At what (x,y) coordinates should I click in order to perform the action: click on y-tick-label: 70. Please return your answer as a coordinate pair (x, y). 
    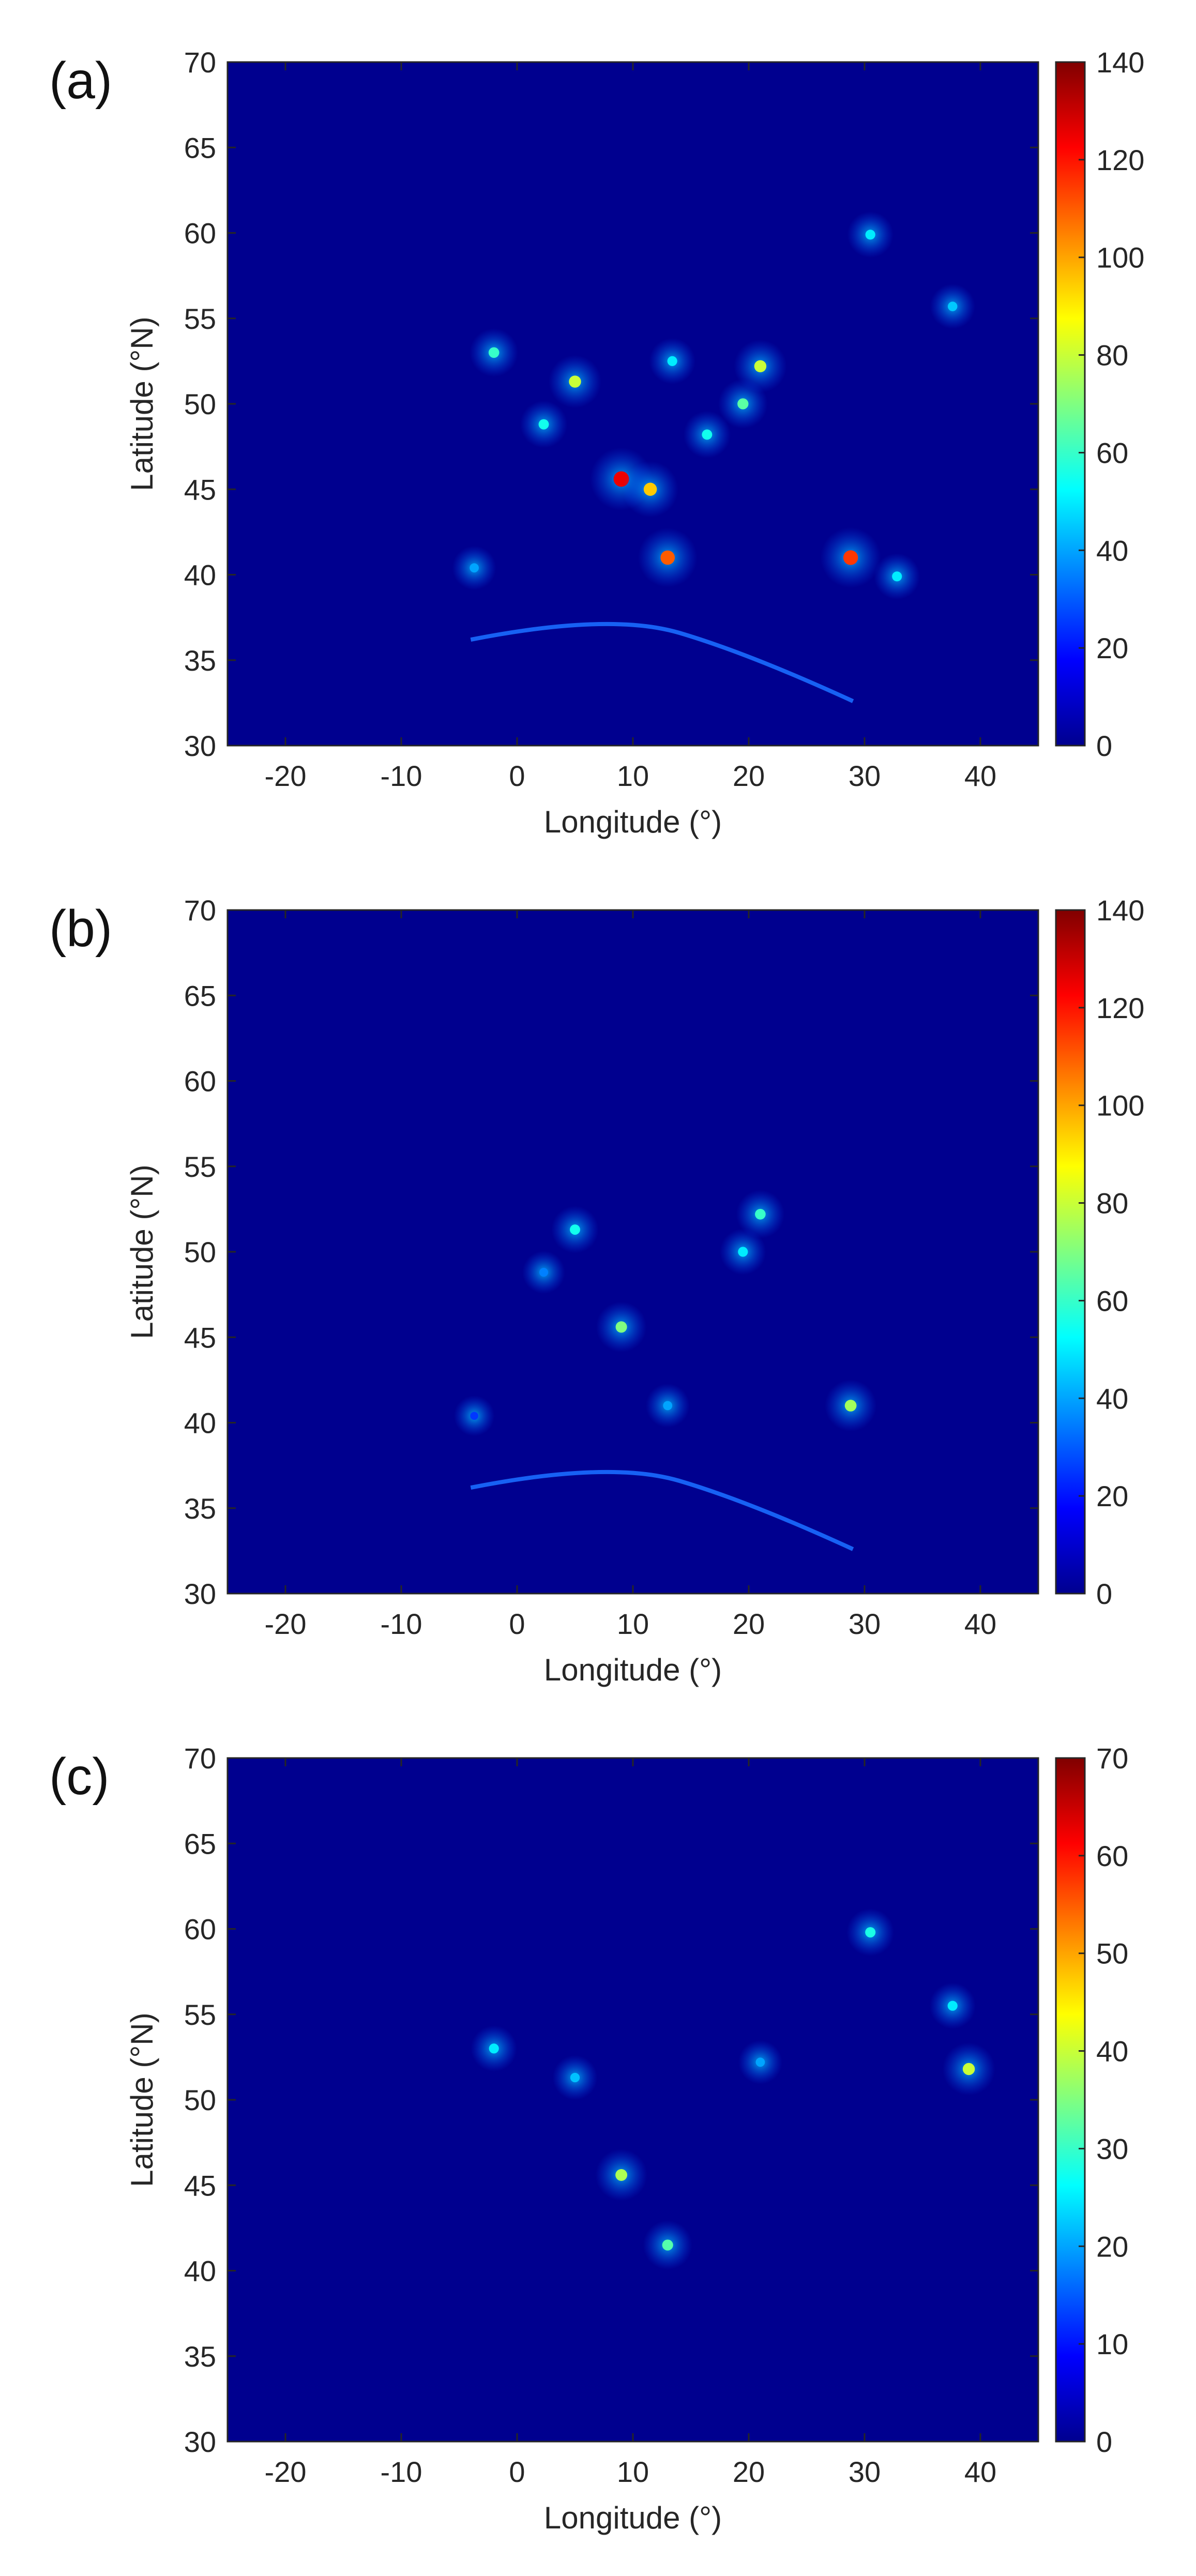
    Looking at the image, I should click on (200, 1759).